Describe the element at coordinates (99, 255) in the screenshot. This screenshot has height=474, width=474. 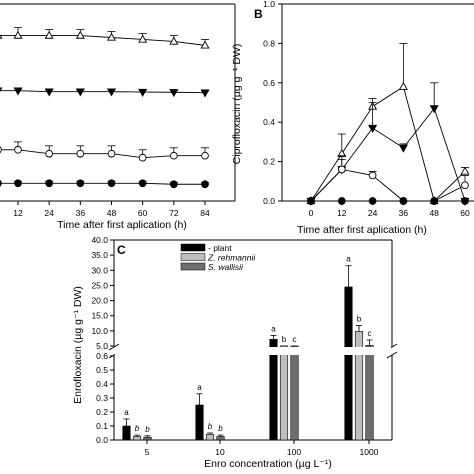
I see `panel-c-y-tick-label: 35.0` at that location.